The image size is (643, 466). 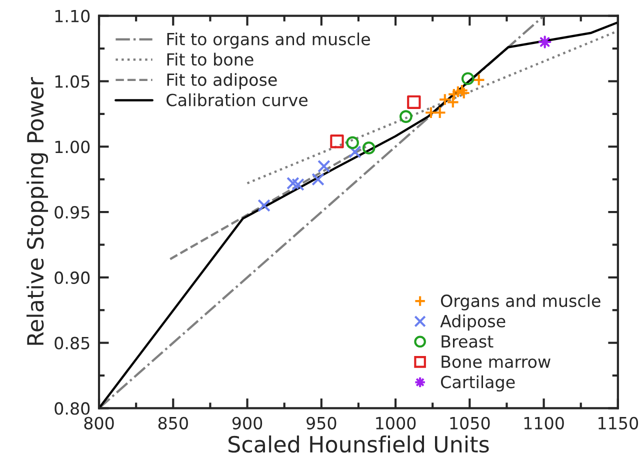 I want to click on y-axis-title: Relative Stopping Power, so click(x=37, y=211).